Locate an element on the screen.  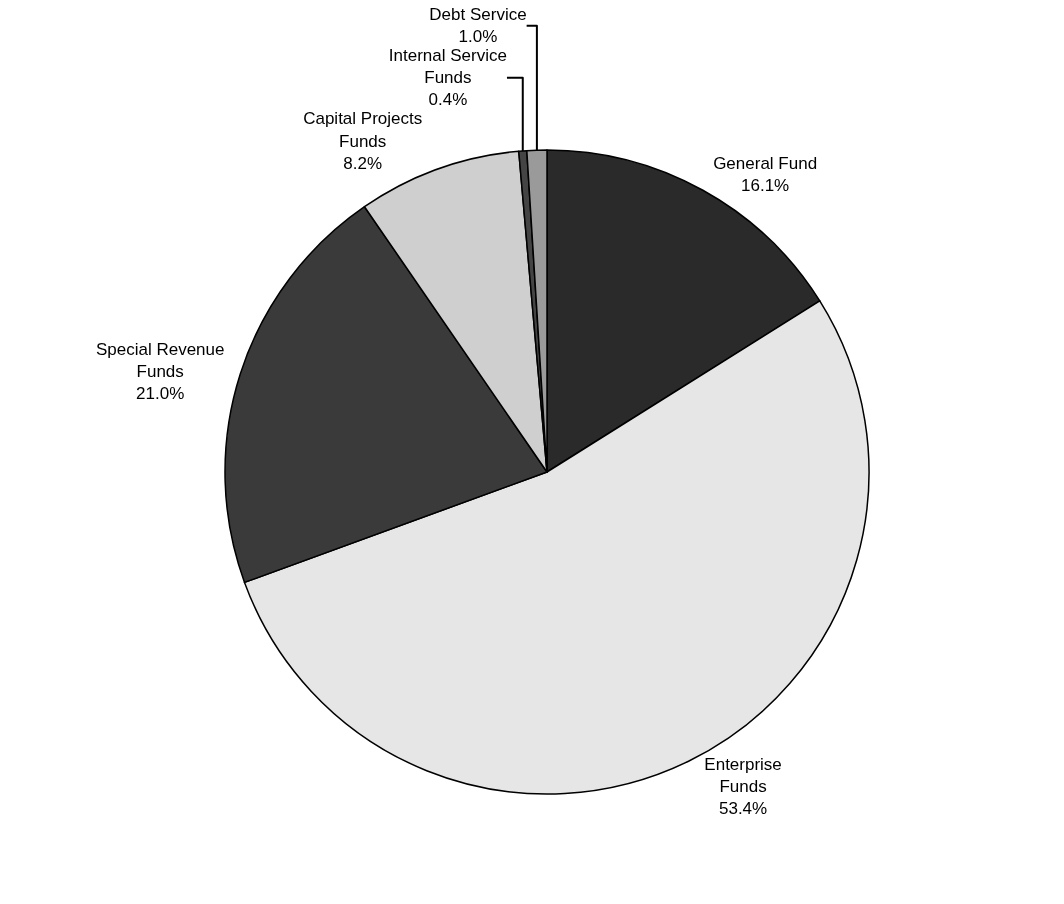
data-label: 8.2% is located at coordinates (363, 163).